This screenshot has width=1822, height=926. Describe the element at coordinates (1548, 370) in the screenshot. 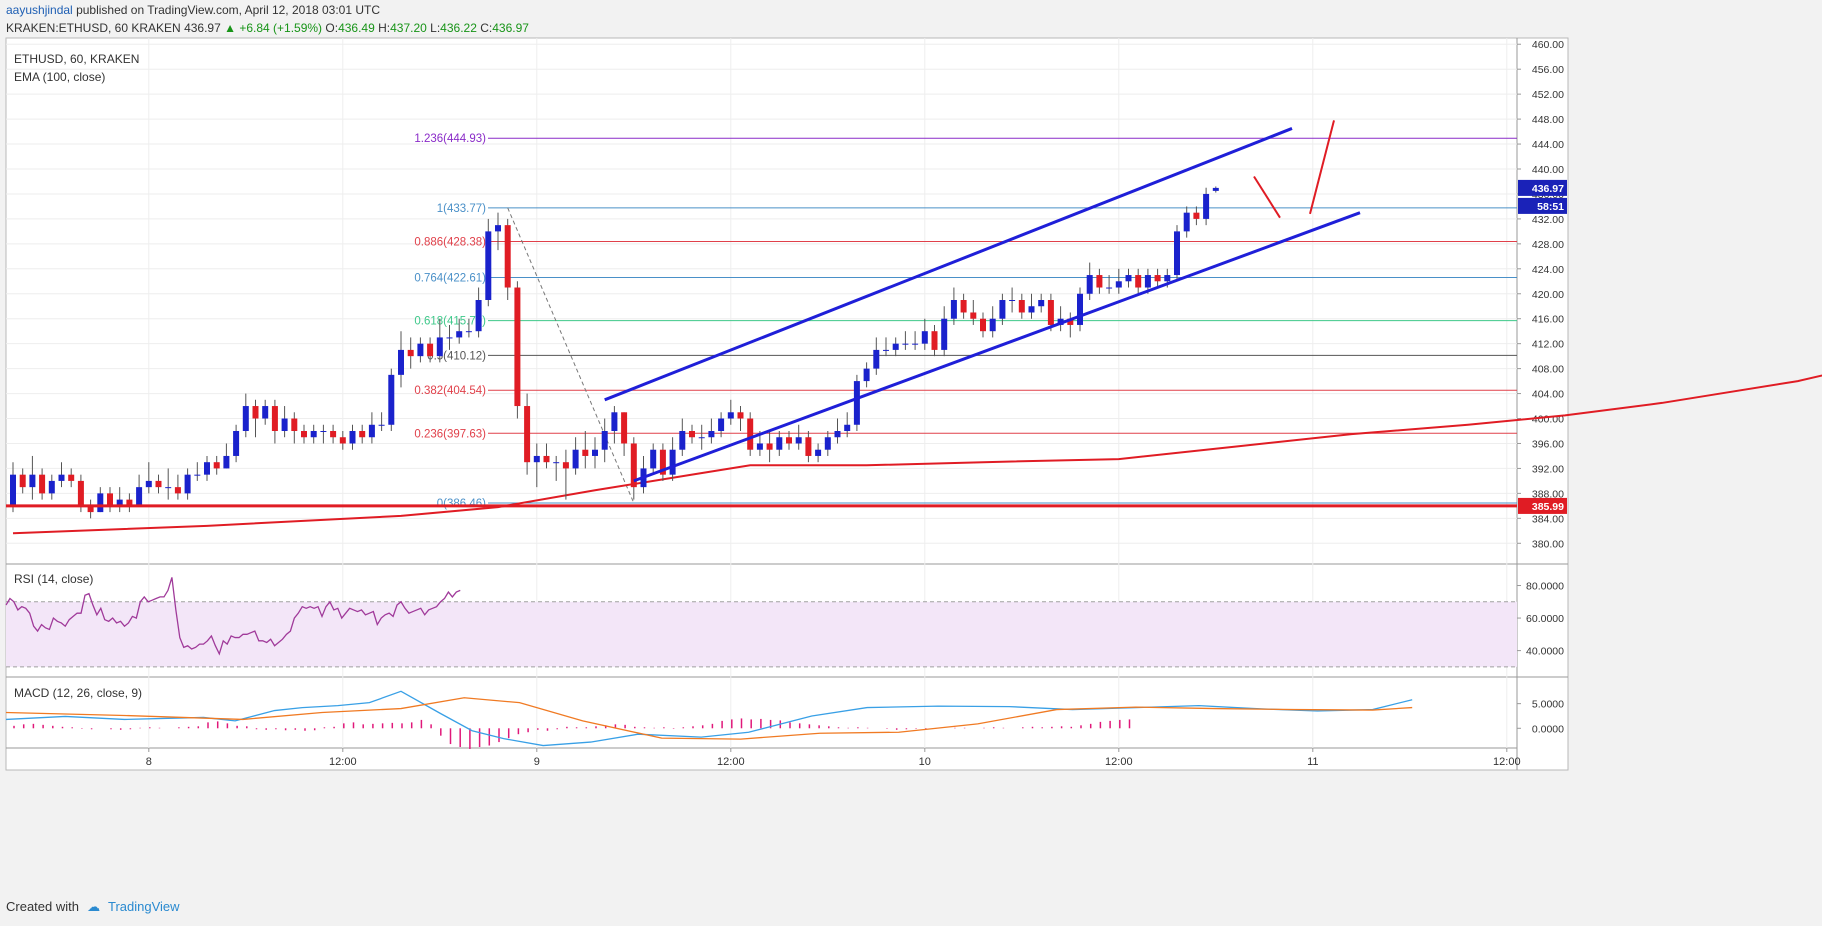

I see `y-tick-label: 408.00` at that location.